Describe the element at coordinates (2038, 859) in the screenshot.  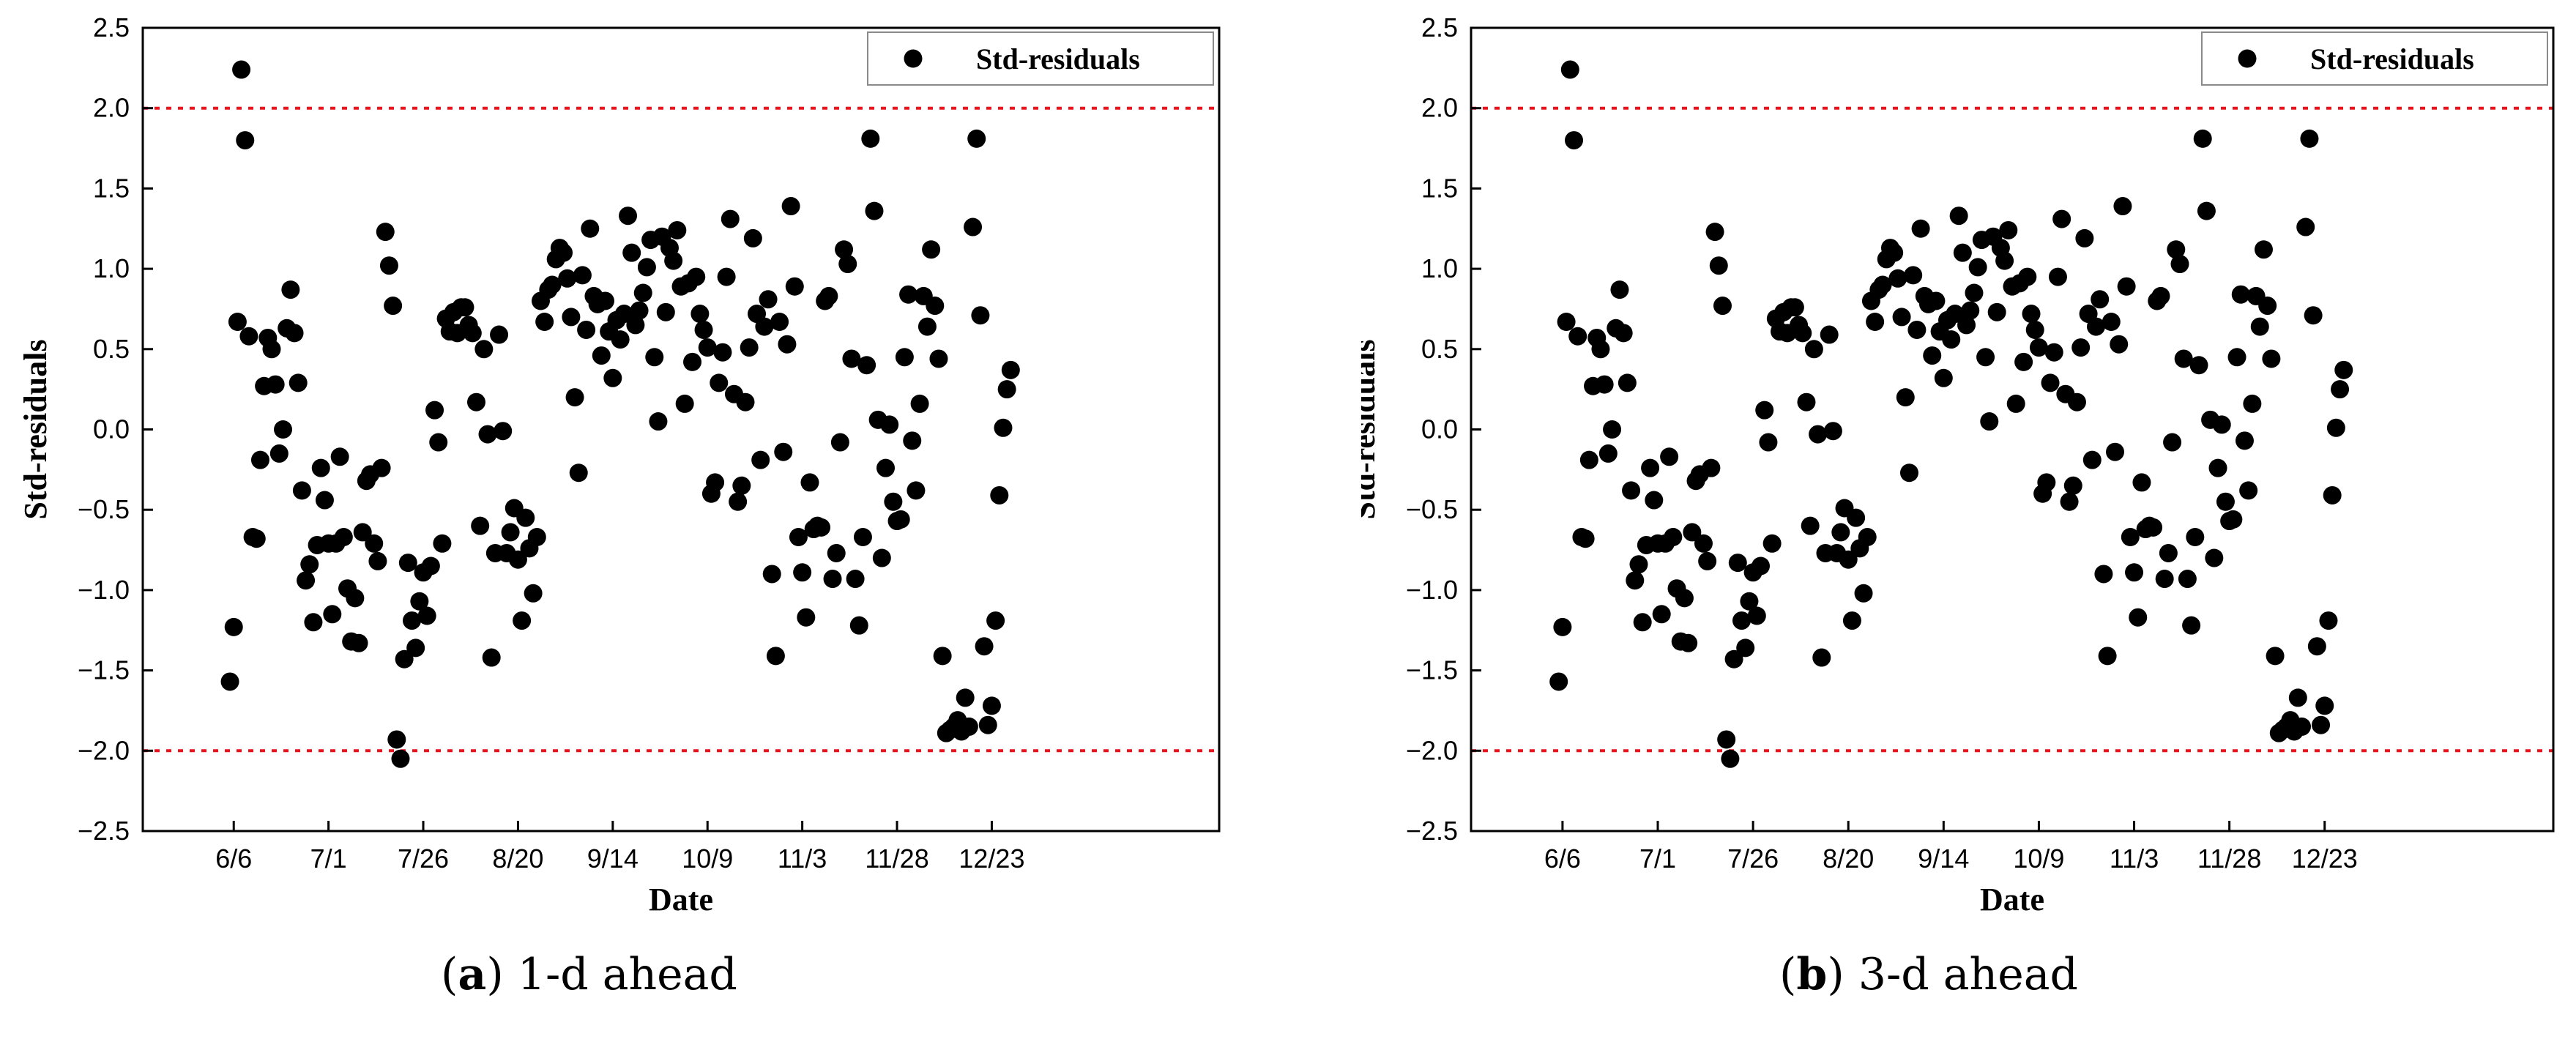
I see `x-tick-label-b-5: 10/9` at that location.